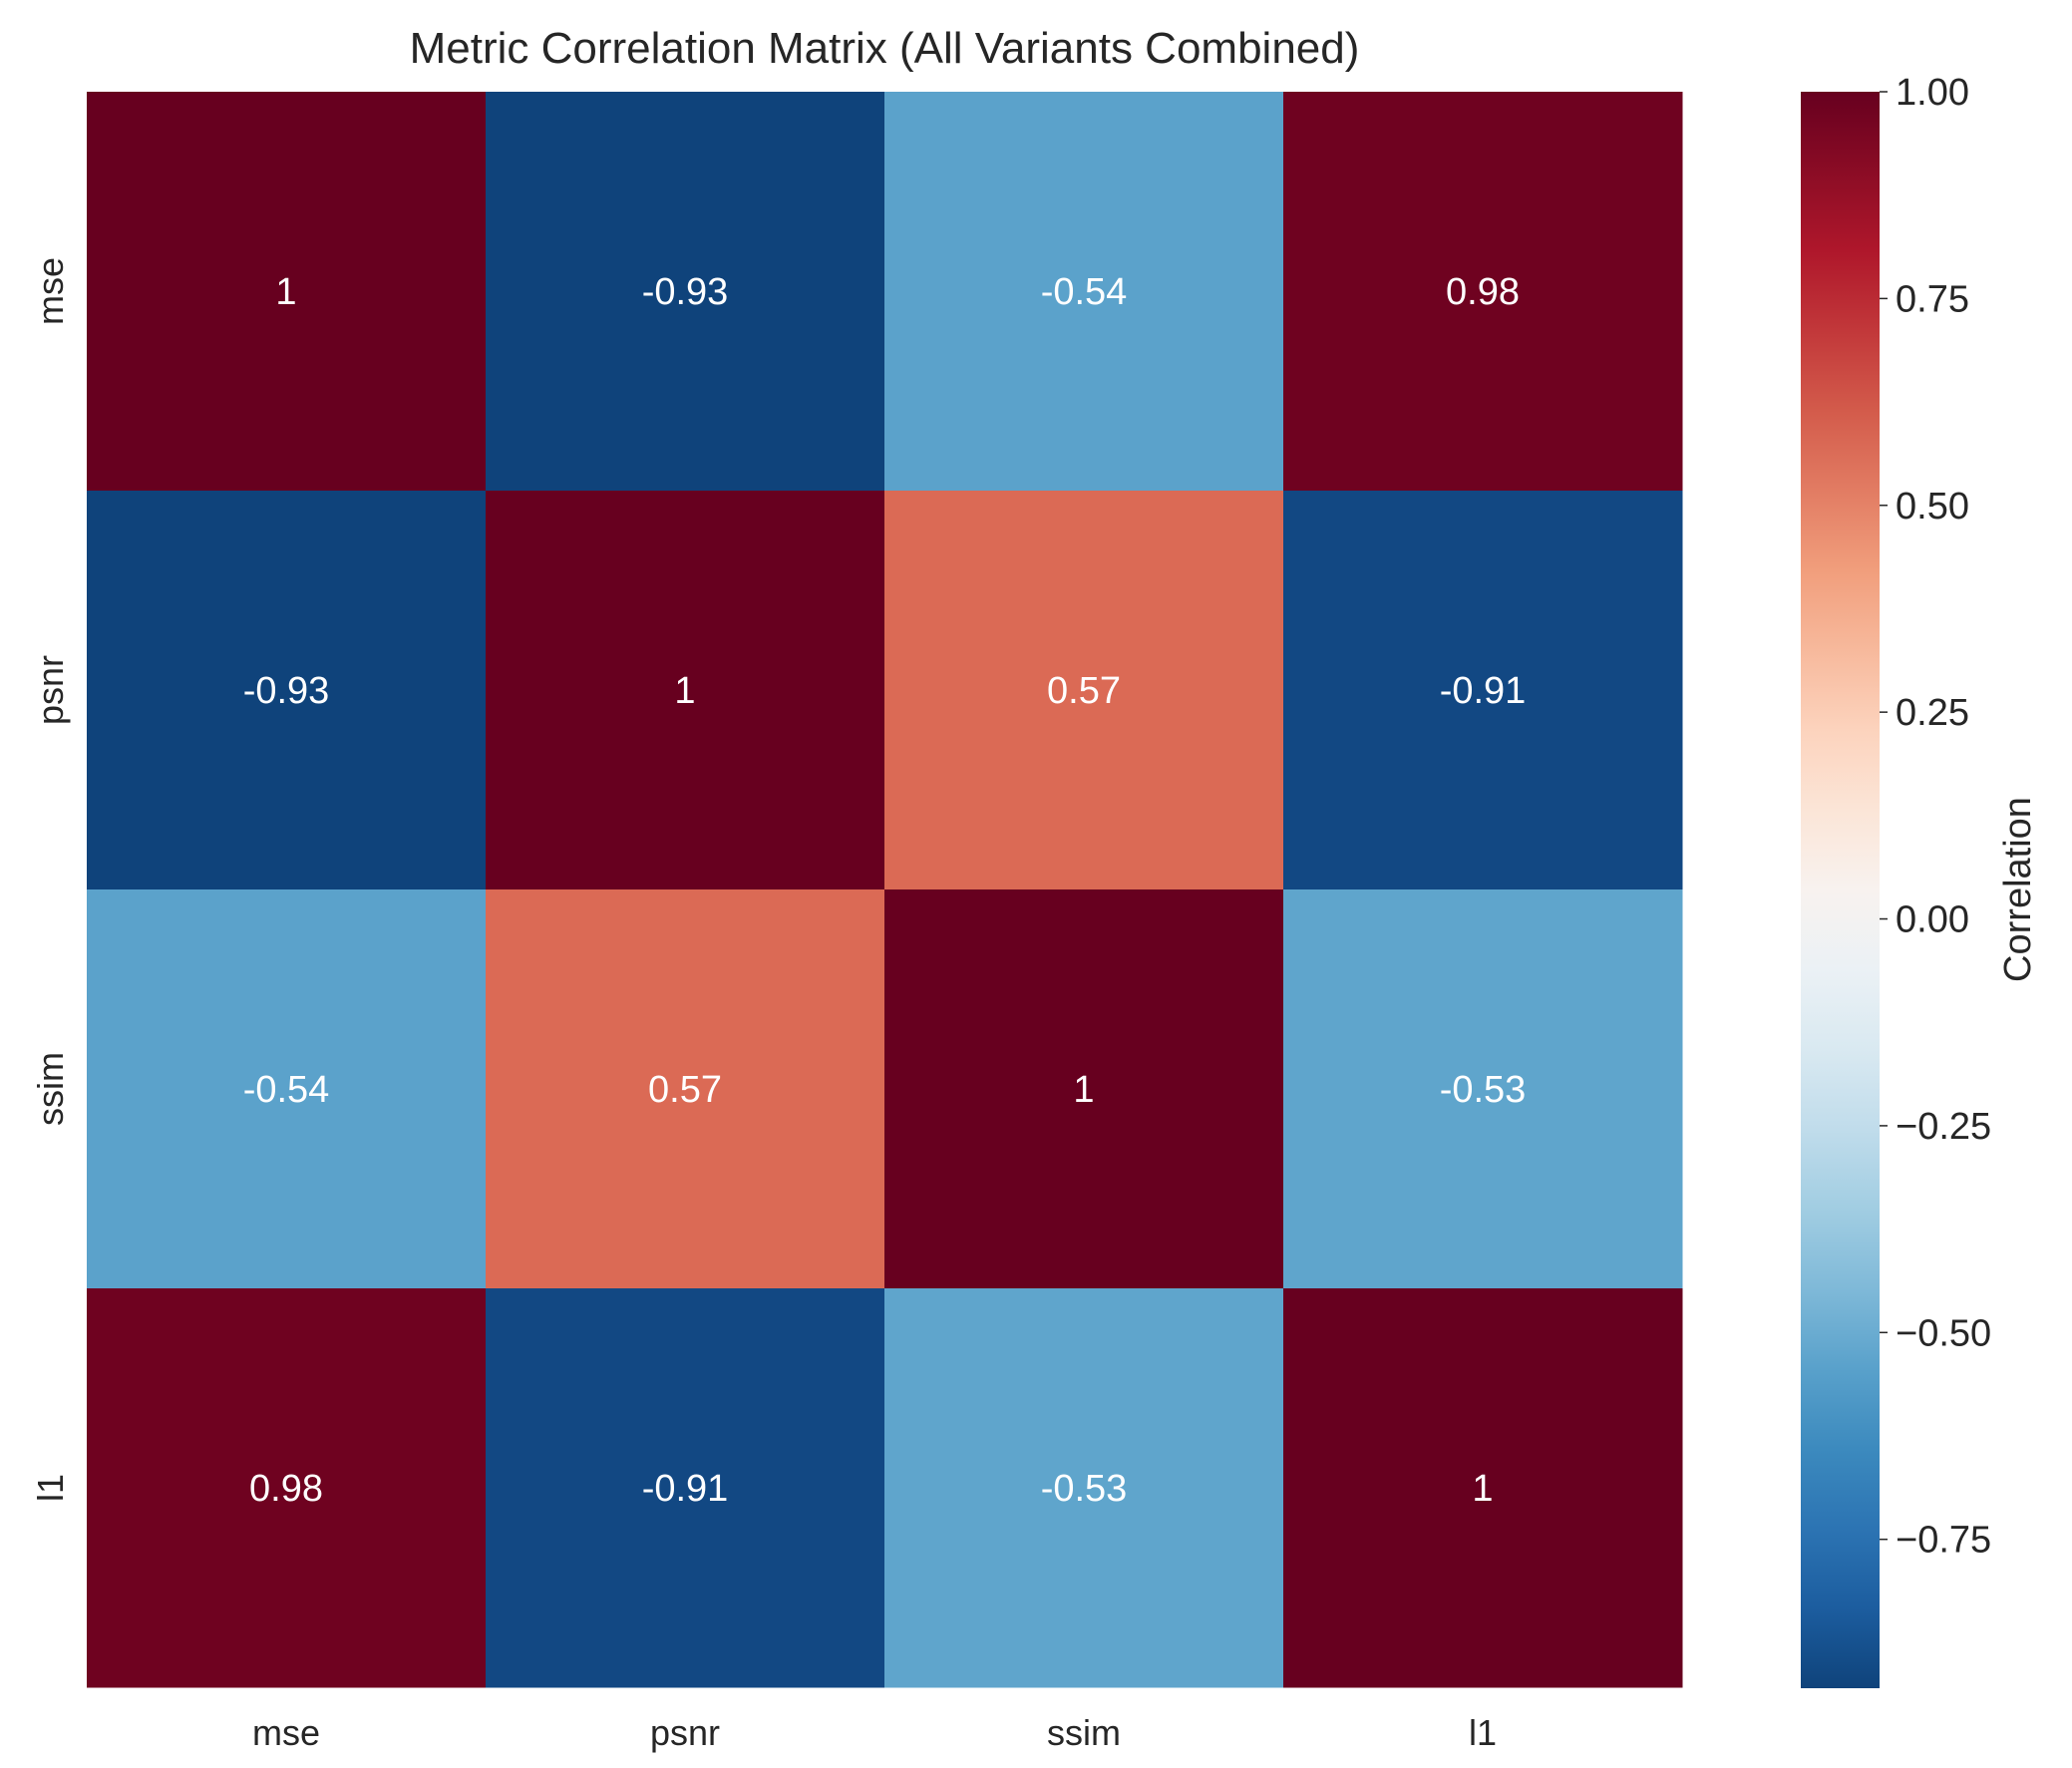 The image size is (2072, 1768). Describe the element at coordinates (51, 879) in the screenshot. I see `y-axis-ticks: mse psnr ssim l1` at that location.